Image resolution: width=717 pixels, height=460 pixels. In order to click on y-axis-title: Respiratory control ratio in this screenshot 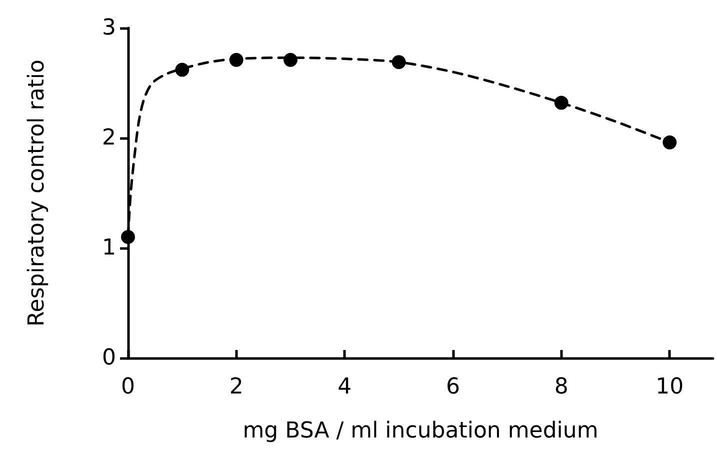, I will do `click(37, 193)`.